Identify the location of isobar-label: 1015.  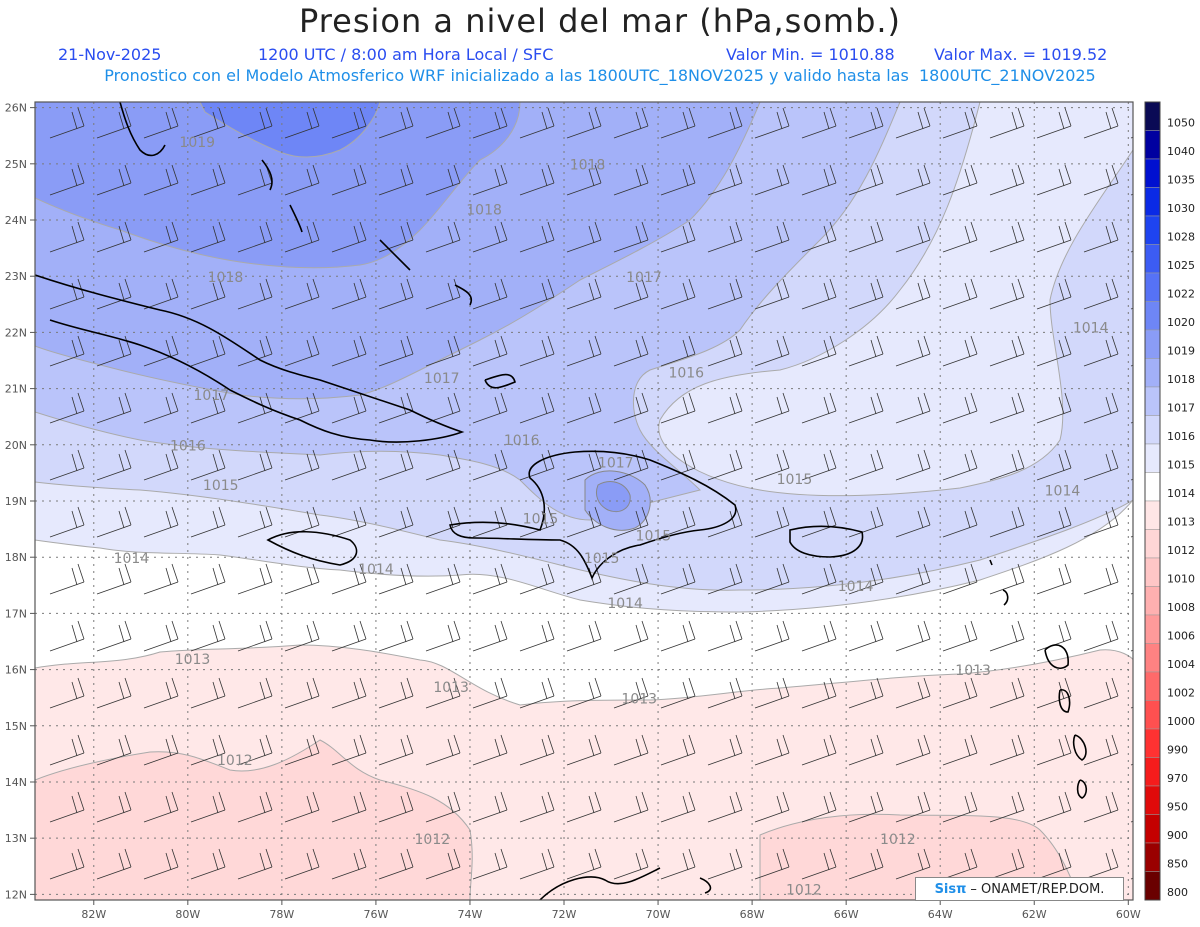
(795, 480).